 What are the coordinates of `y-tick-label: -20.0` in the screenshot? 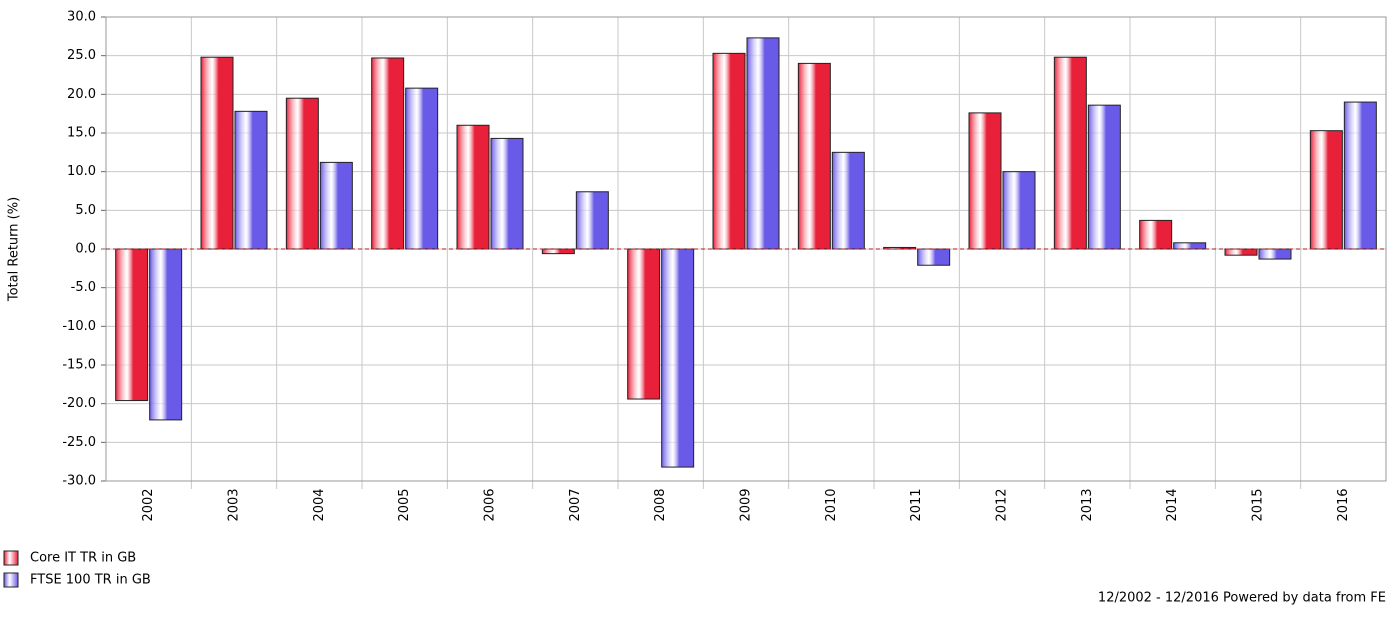 It's located at (79, 403).